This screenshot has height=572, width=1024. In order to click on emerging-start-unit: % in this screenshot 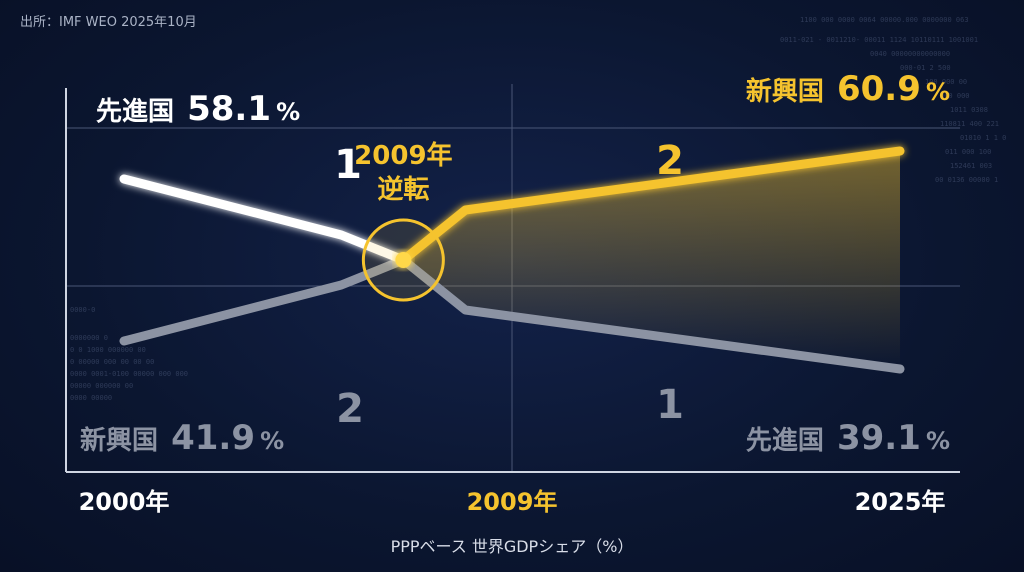, I will do `click(272, 441)`.